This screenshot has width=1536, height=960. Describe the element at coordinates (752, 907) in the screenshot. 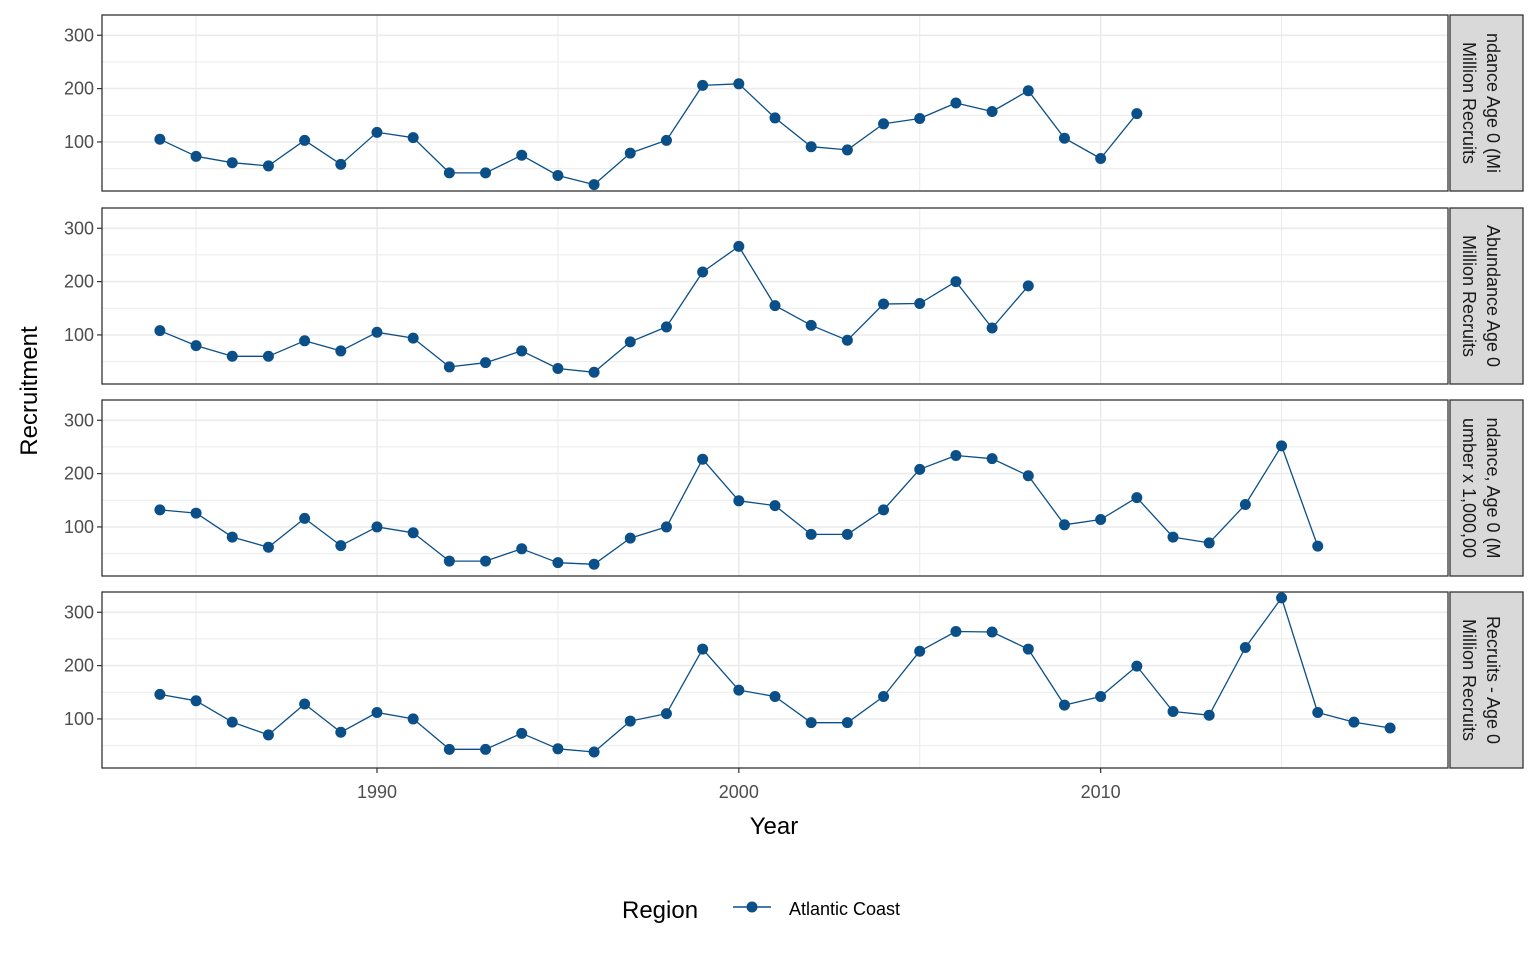

I see `legend-key-marker` at that location.